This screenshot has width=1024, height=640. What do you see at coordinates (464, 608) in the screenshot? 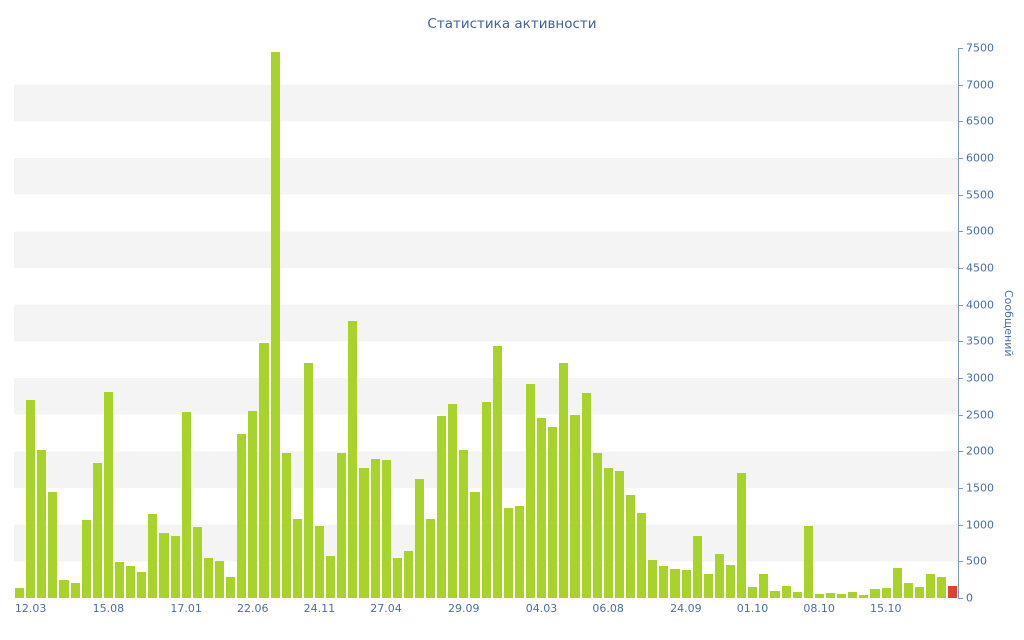
I see `x-axis-tick-label: 29.09` at bounding box center [464, 608].